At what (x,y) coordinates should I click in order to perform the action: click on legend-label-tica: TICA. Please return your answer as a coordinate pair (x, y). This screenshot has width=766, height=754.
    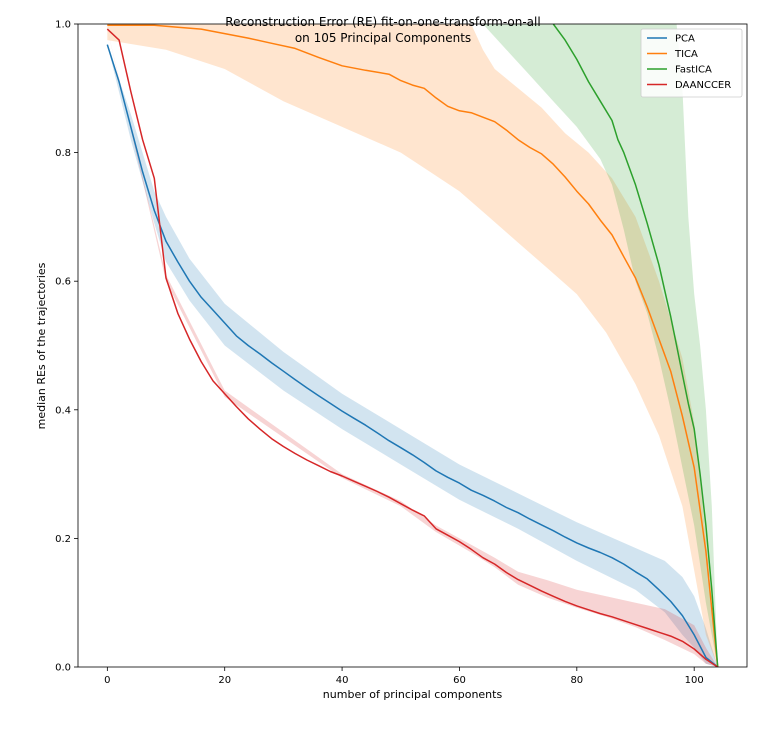
    Looking at the image, I should click on (686, 54).